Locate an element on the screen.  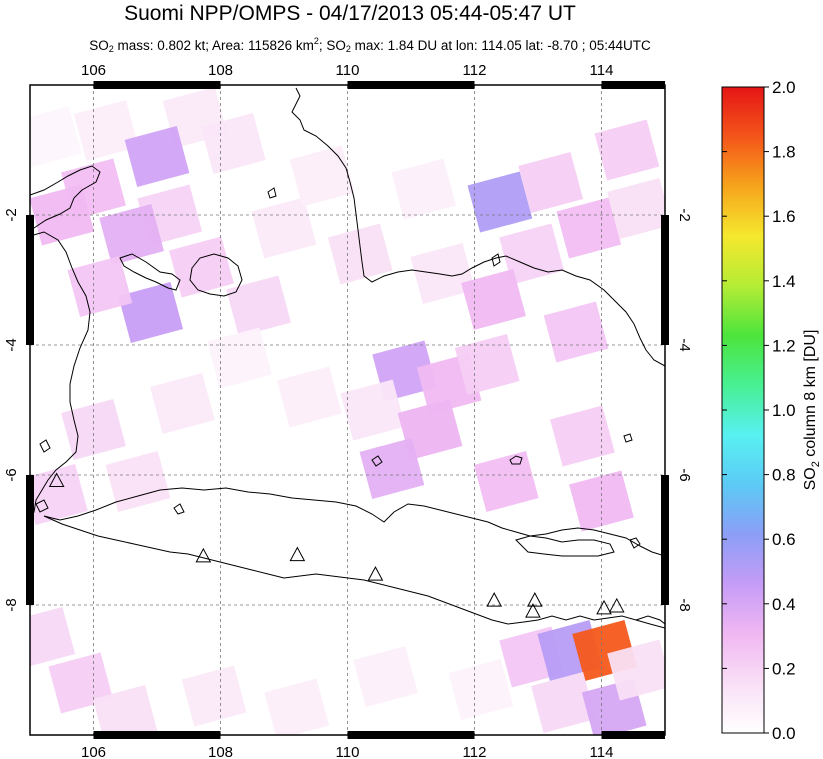
colorbar-tick-label: 1.8 is located at coordinates (784, 152).